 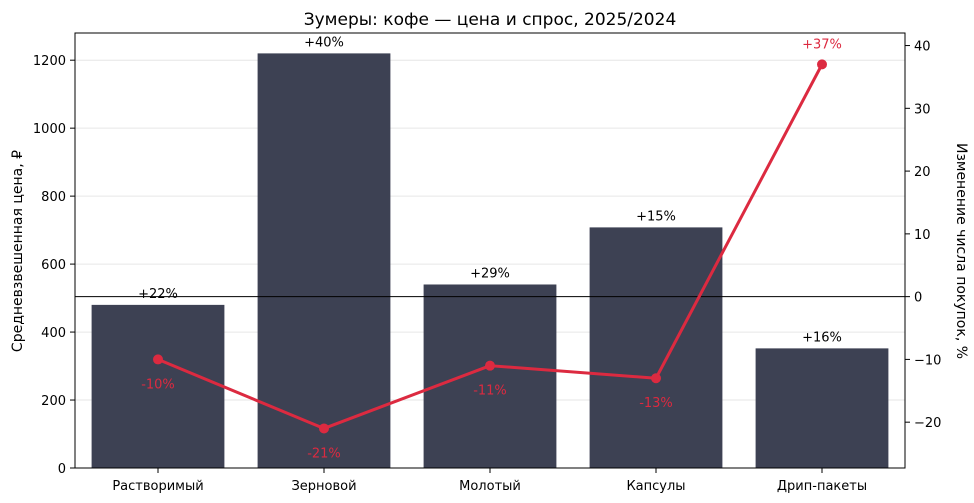 What do you see at coordinates (18, 251) in the screenshot?
I see `y-axis-title: Средневзвешенная цена, ₽` at bounding box center [18, 251].